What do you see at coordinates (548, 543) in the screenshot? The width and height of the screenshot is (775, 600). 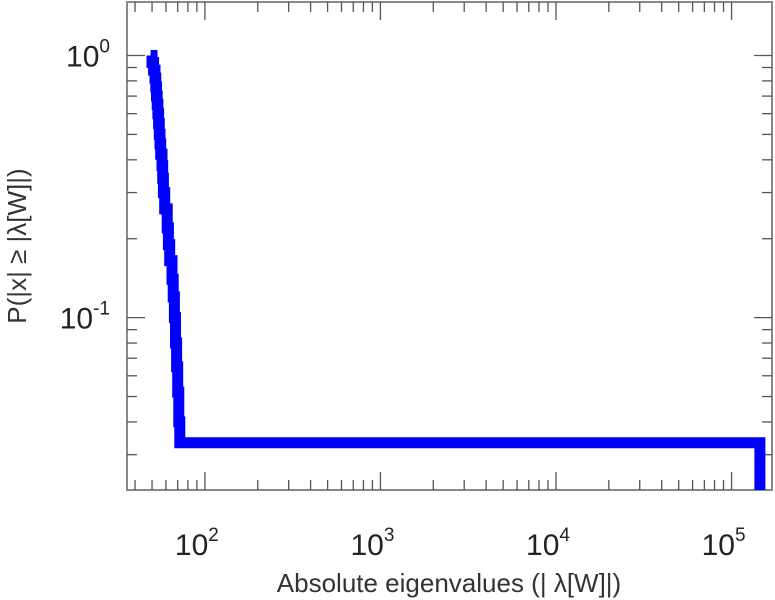 I see `x-tick-label: 10⁴` at bounding box center [548, 543].